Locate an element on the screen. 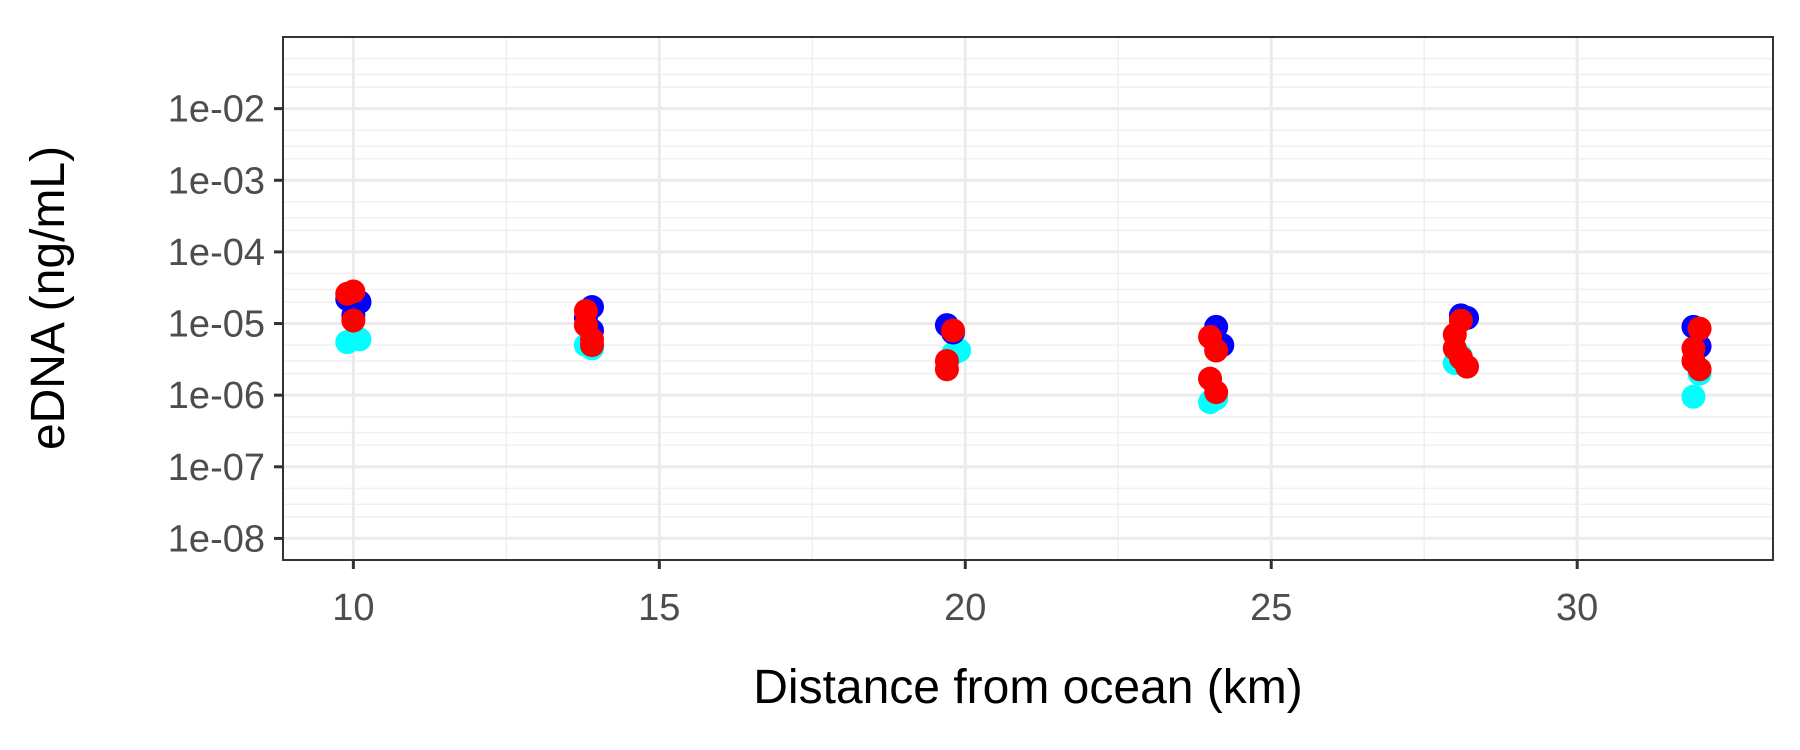 This screenshot has height=750, width=1800. x-tick-label: 30 is located at coordinates (1577, 608).